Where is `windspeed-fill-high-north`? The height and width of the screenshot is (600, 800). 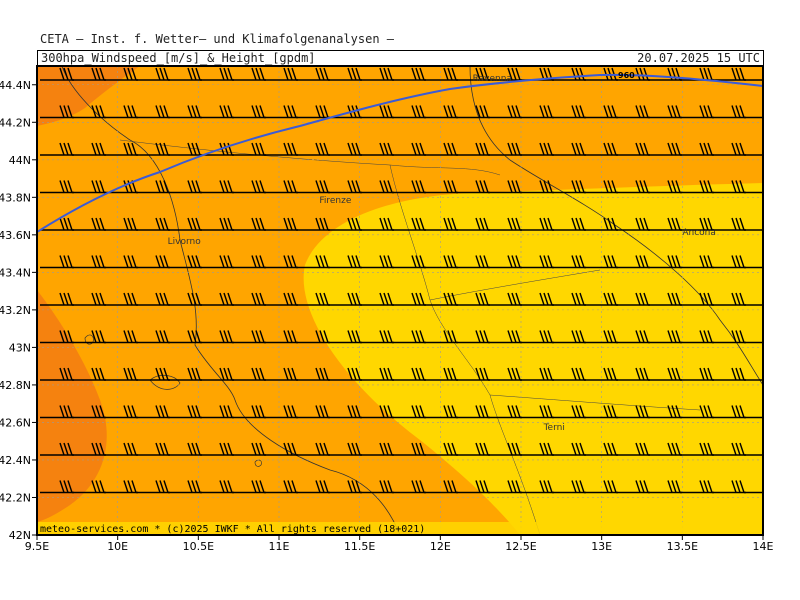 windspeed-fill-high-north is located at coordinates (88, 96).